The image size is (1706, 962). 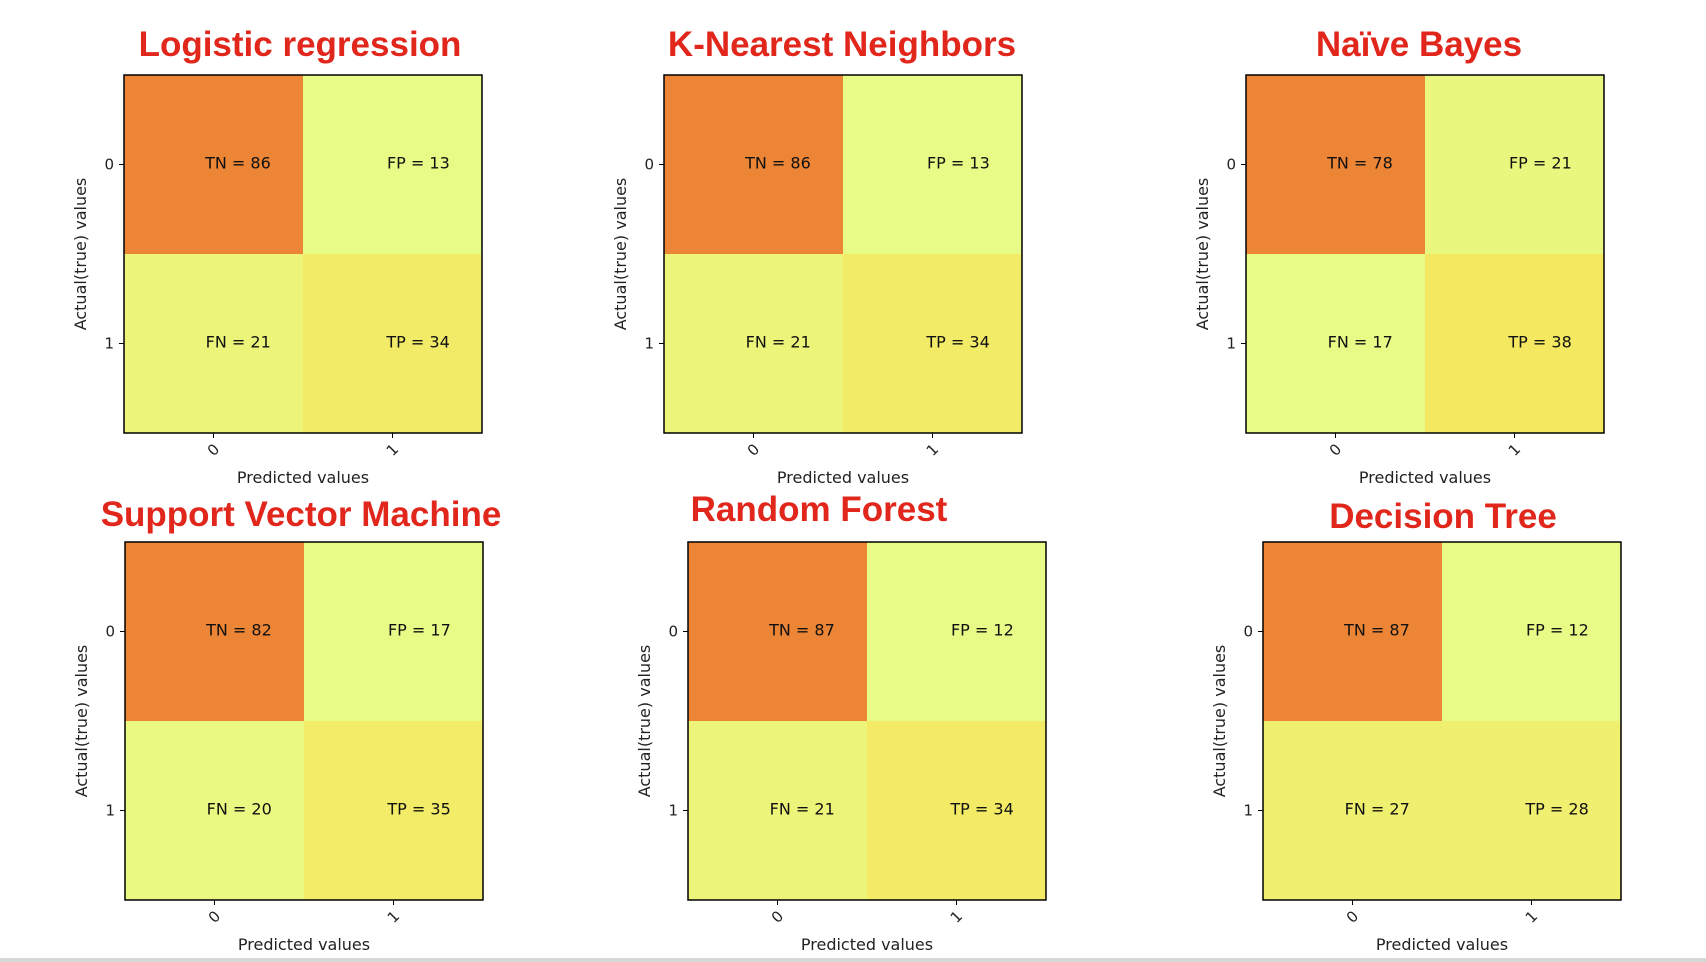 What do you see at coordinates (819, 509) in the screenshot?
I see `chart-title: Random Forest` at bounding box center [819, 509].